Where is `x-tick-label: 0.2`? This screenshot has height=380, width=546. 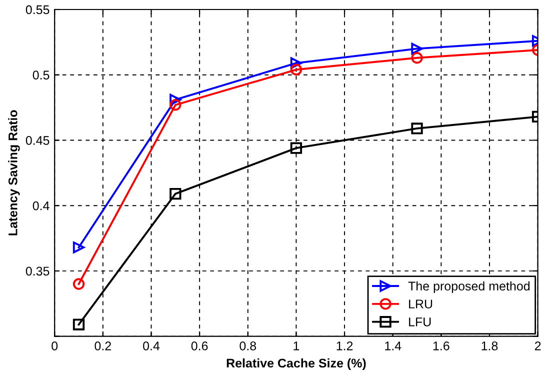
x-tick-label: 0.2 is located at coordinates (102, 345).